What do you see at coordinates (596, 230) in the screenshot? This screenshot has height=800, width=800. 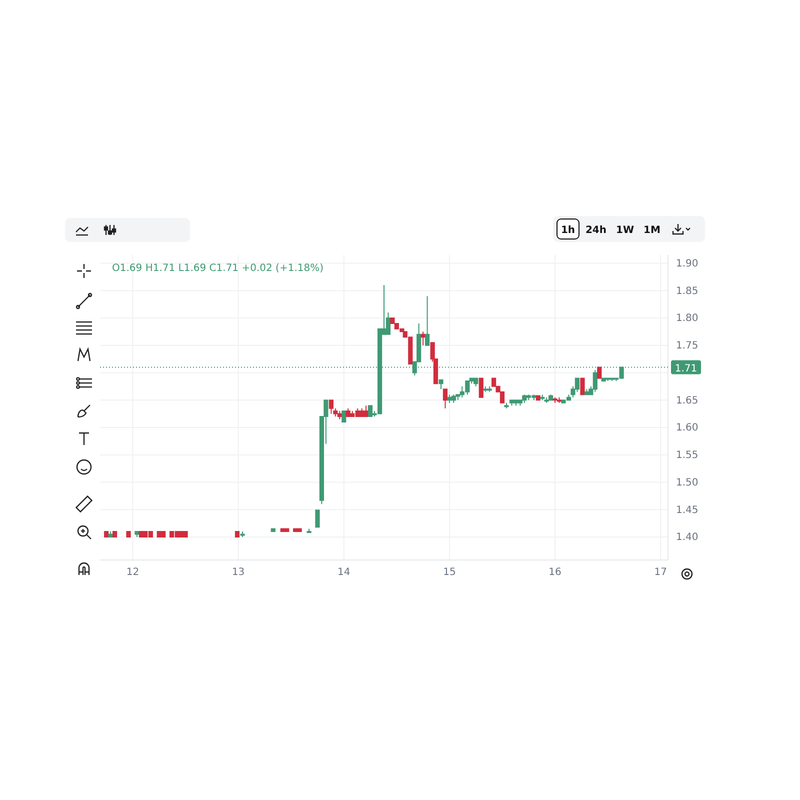 I see `text: 24h` at bounding box center [596, 230].